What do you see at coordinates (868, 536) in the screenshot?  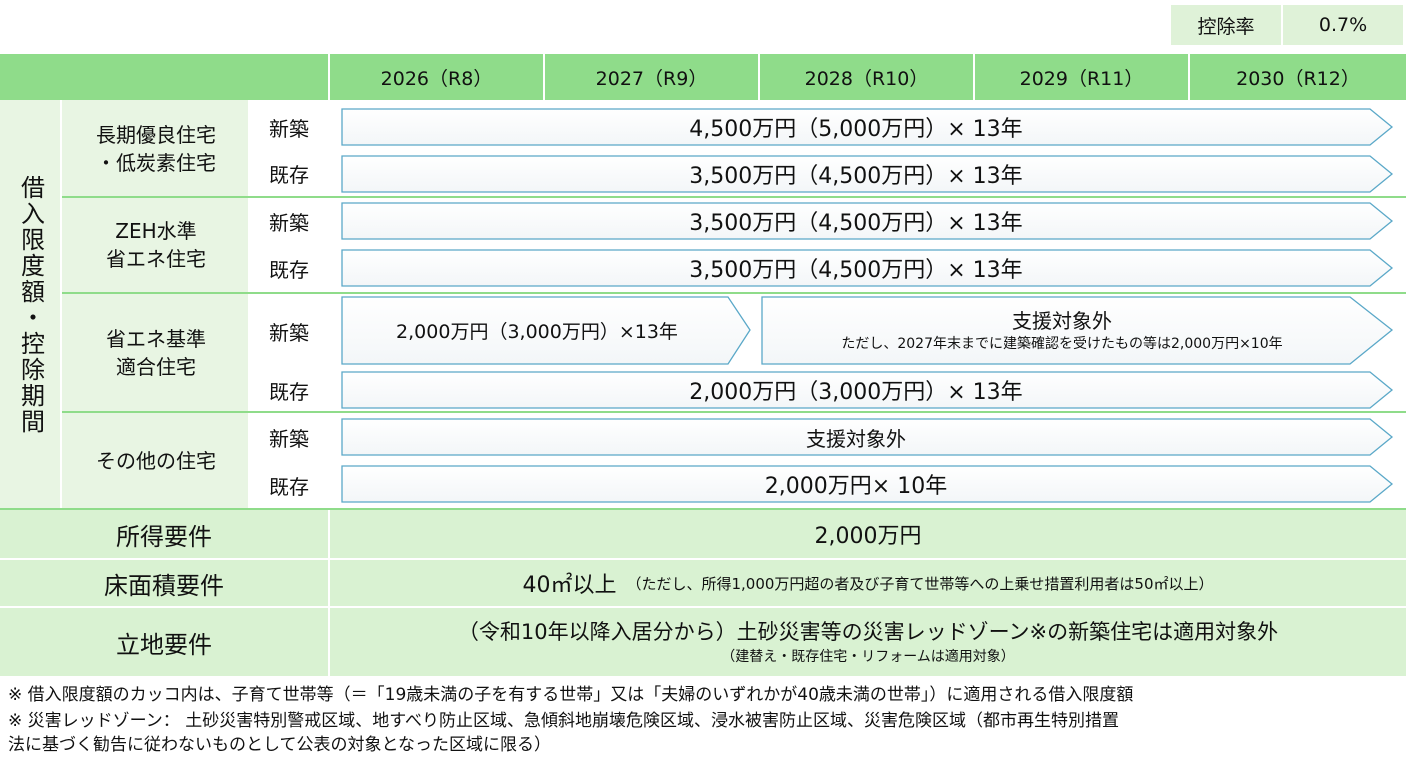 I see `income-requirement-value: 2,000万円` at bounding box center [868, 536].